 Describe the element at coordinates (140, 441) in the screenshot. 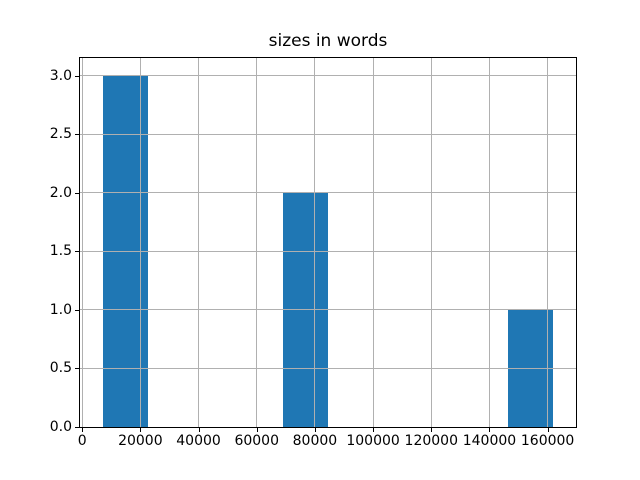

I see `x-tick-label: 20000` at that location.